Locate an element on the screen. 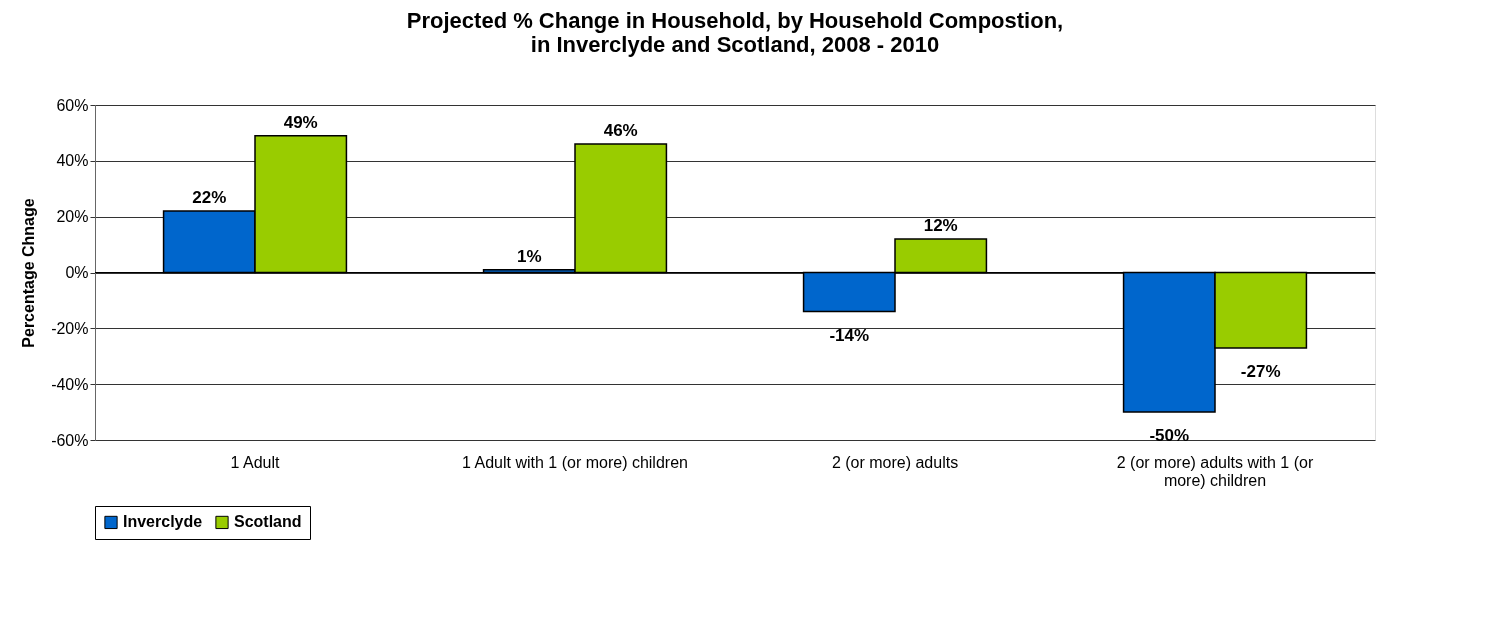  y-tick-label: 0% is located at coordinates (77, 272).